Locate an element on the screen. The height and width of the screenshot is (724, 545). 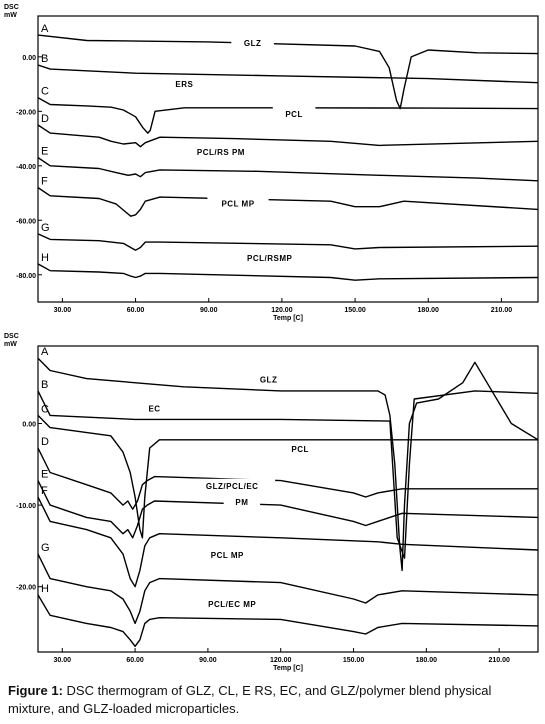
series-line-c is located at coordinates (288, 115).